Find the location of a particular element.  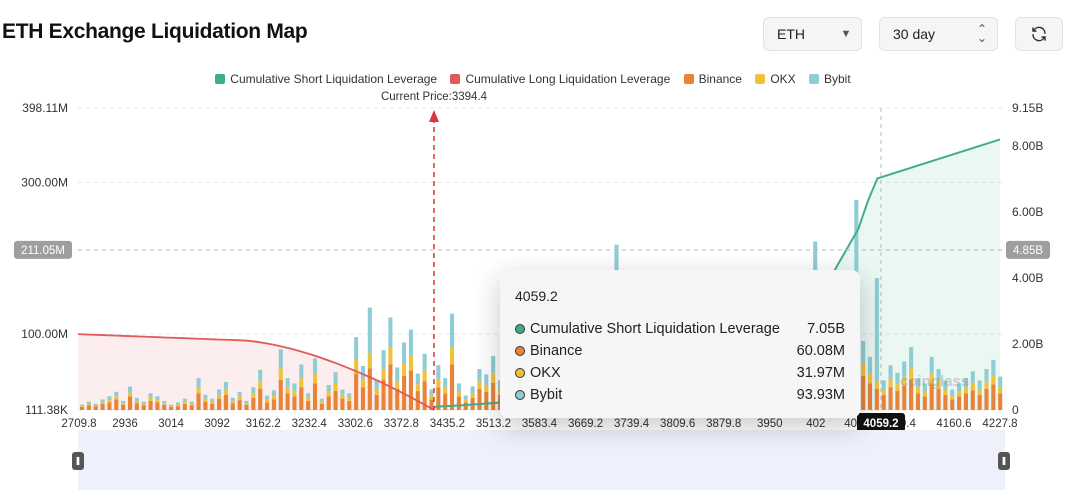

y-right-tick-label: 6.00B is located at coordinates (1027, 212).